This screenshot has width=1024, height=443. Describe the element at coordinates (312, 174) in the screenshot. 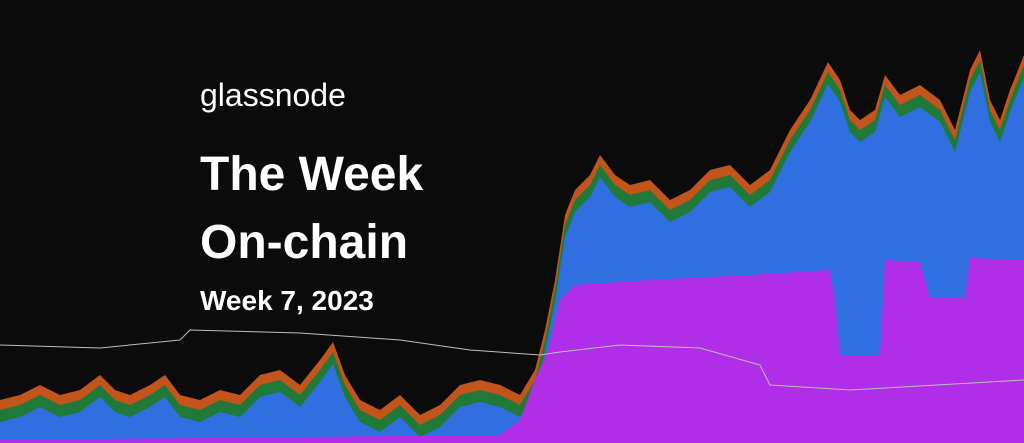

I see `title-line: The Week` at that location.